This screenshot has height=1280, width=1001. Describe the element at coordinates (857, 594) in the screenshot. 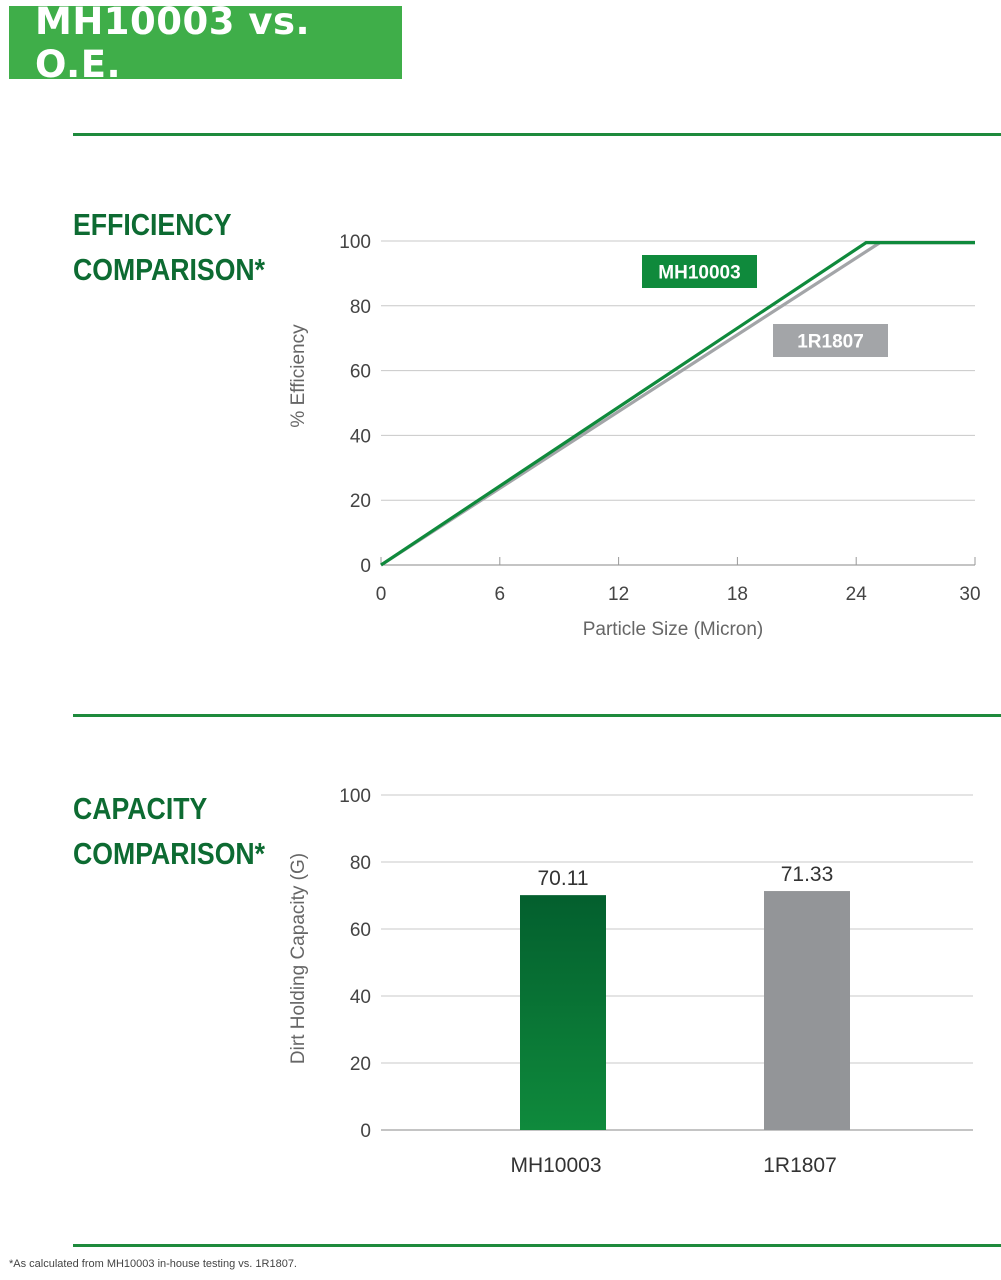

I see `x-tick-label: 24` at that location.